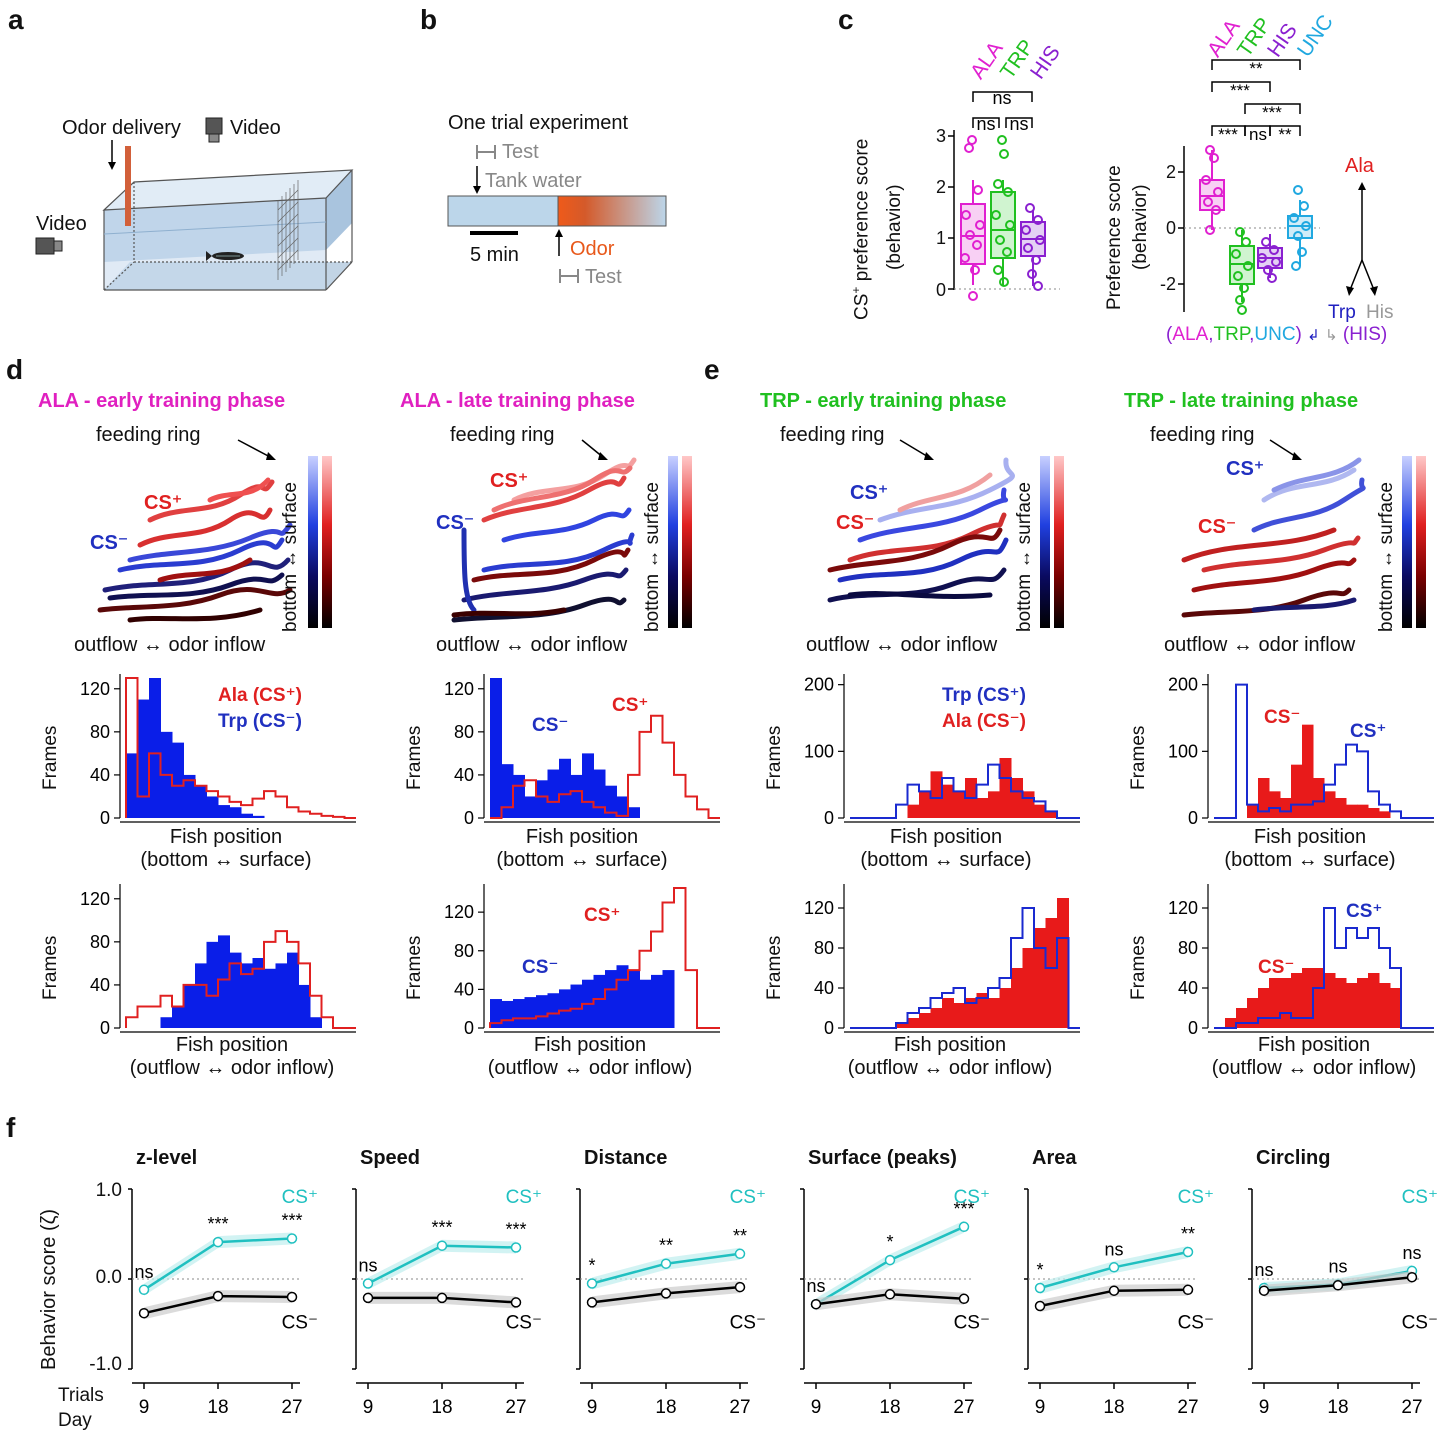  Describe the element at coordinates (390, 1158) in the screenshot. I see `chart-title: Speed` at that location.